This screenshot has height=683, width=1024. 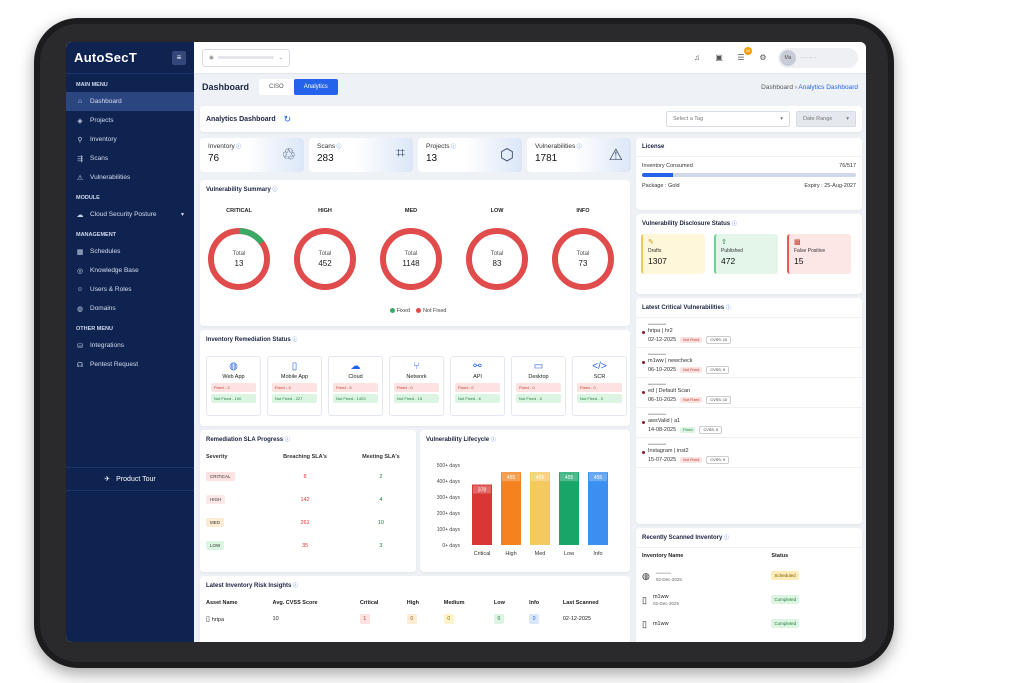 I want to click on breadcrumb-root: Dashboard, so click(x=777, y=87).